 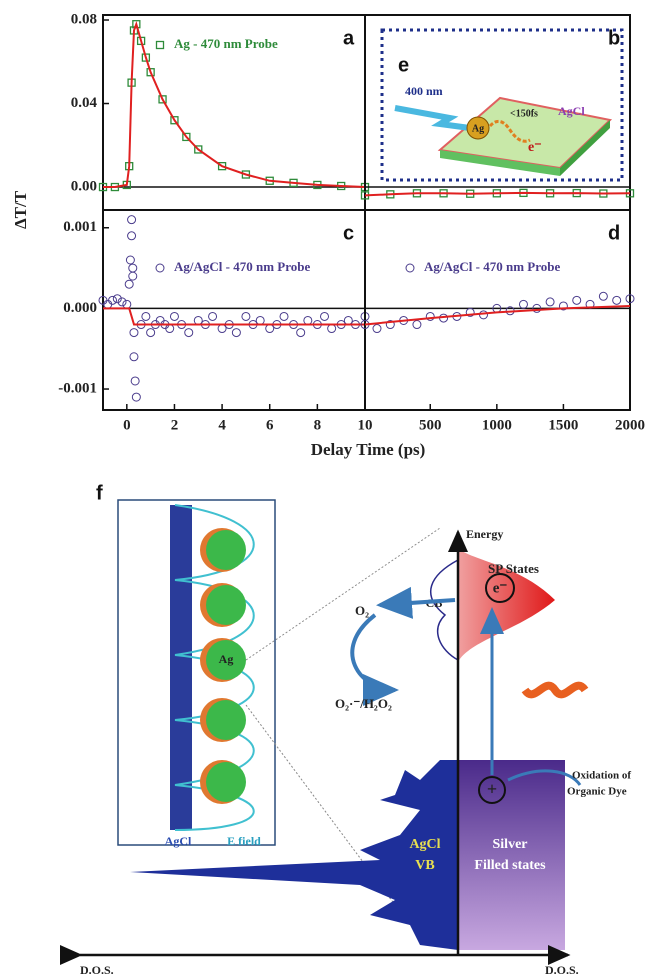 I want to click on energy-label: Energy, so click(x=484, y=534).